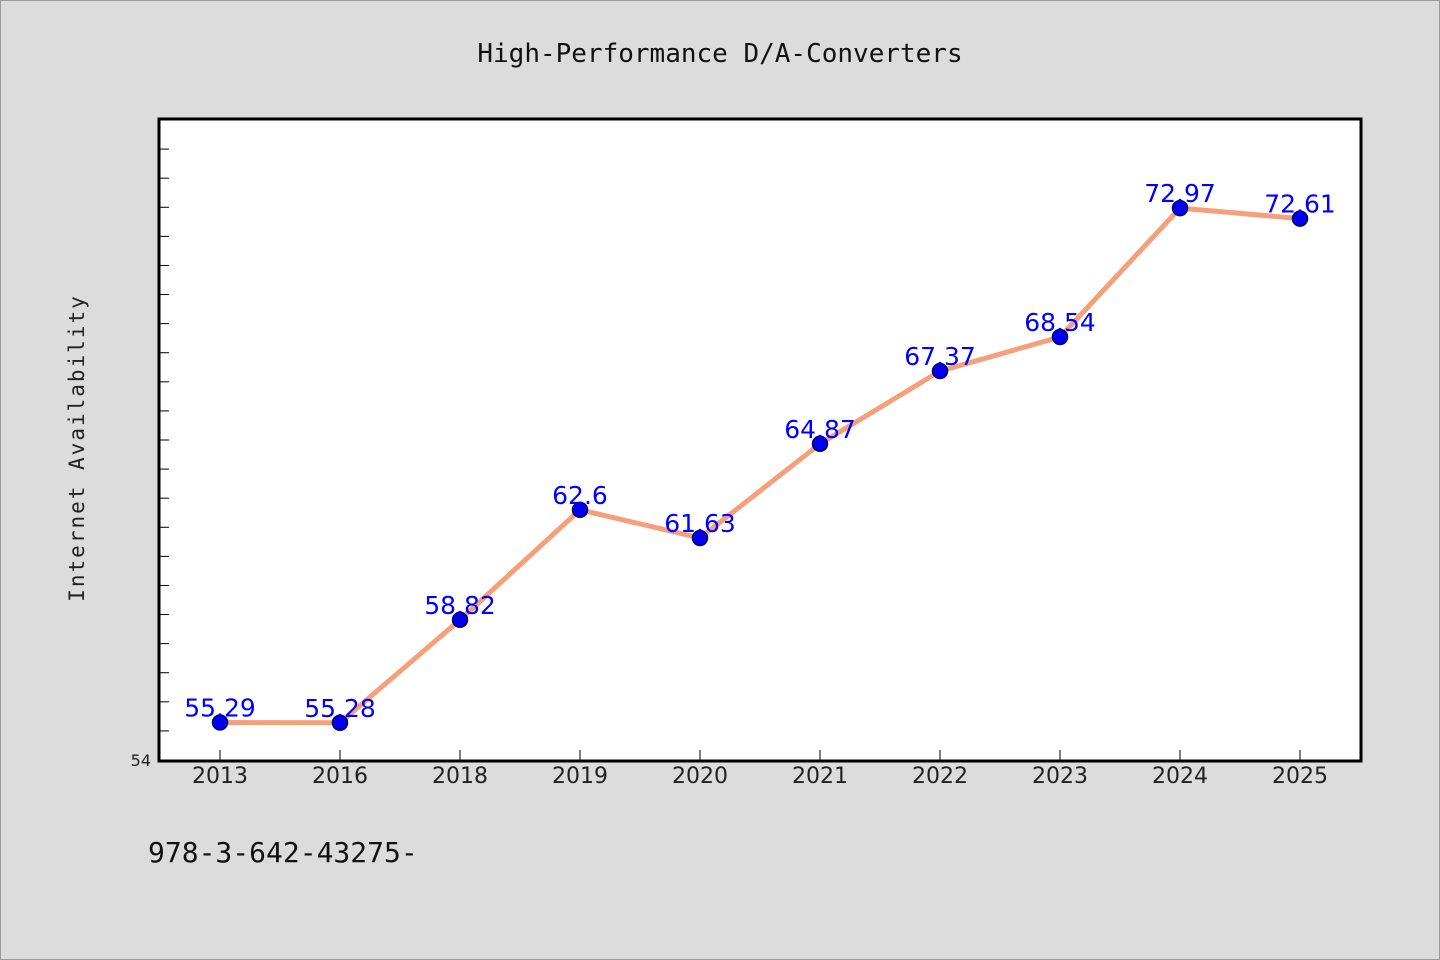 Image resolution: width=1440 pixels, height=960 pixels. I want to click on x-tick-label: 2020, so click(700, 776).